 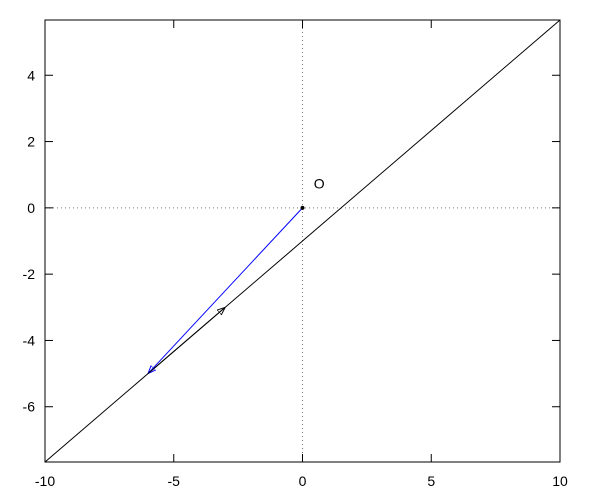 I want to click on x-tick-label: -5, so click(x=174, y=481).